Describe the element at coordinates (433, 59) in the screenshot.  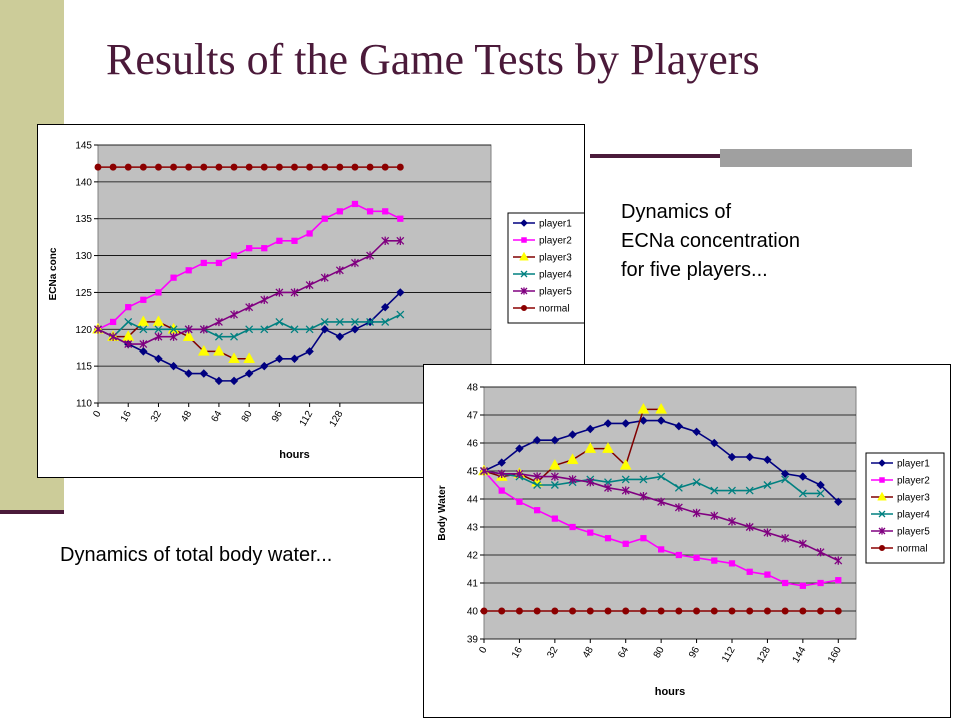
I see `slide-title: Results of the Game Tests by Players` at that location.